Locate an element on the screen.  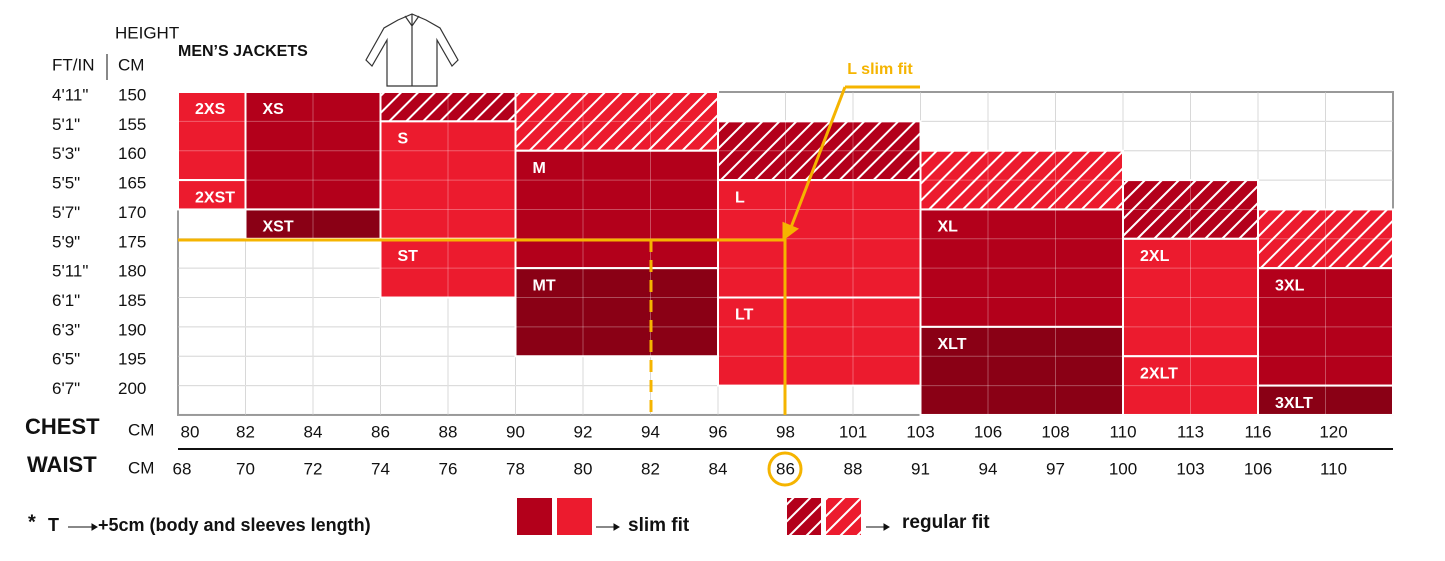
chest-value: 82 is located at coordinates (245, 431).